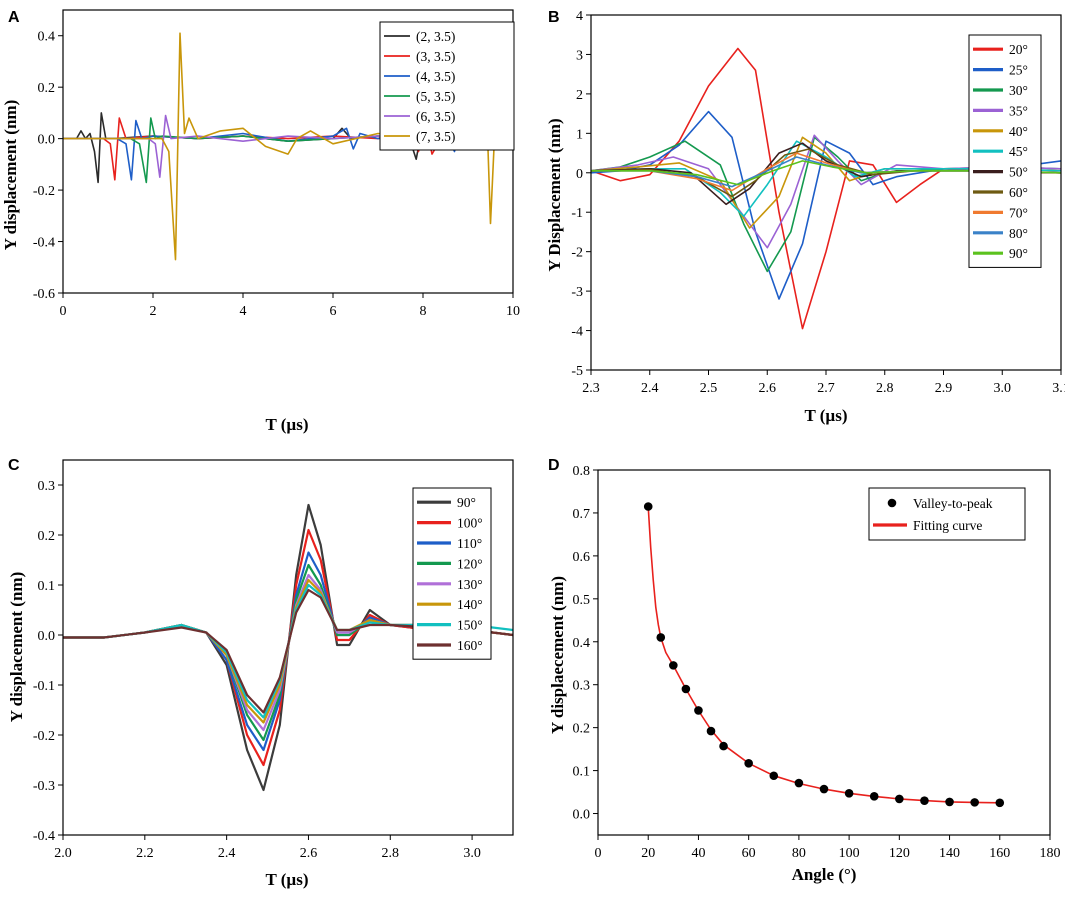 The image size is (1065, 899). I want to click on legend-label: 90°, so click(466, 502).